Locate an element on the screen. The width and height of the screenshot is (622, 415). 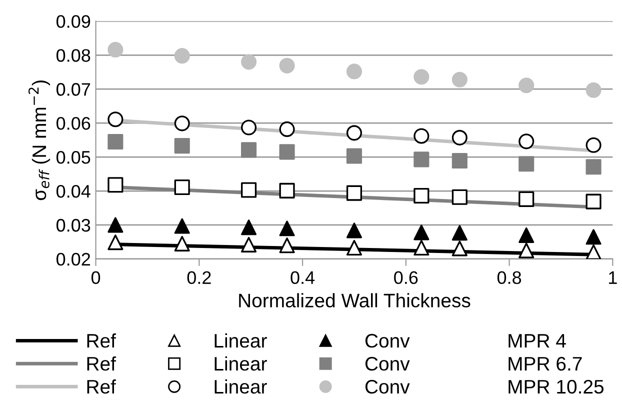
y-tick-label: 0.09 is located at coordinates (73, 21).